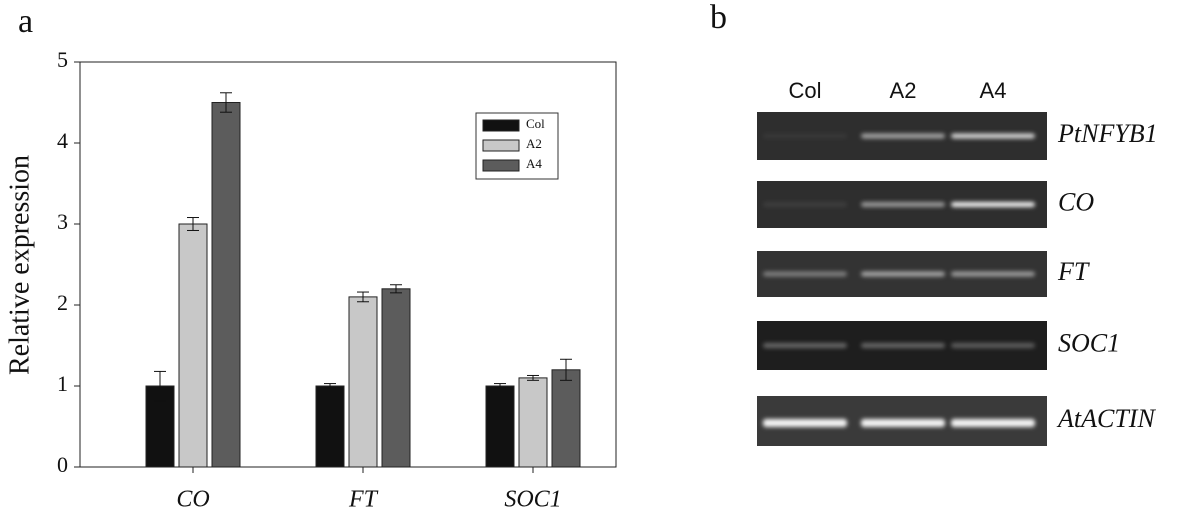  What do you see at coordinates (903, 90) in the screenshot?
I see `lane-label: A2` at bounding box center [903, 90].